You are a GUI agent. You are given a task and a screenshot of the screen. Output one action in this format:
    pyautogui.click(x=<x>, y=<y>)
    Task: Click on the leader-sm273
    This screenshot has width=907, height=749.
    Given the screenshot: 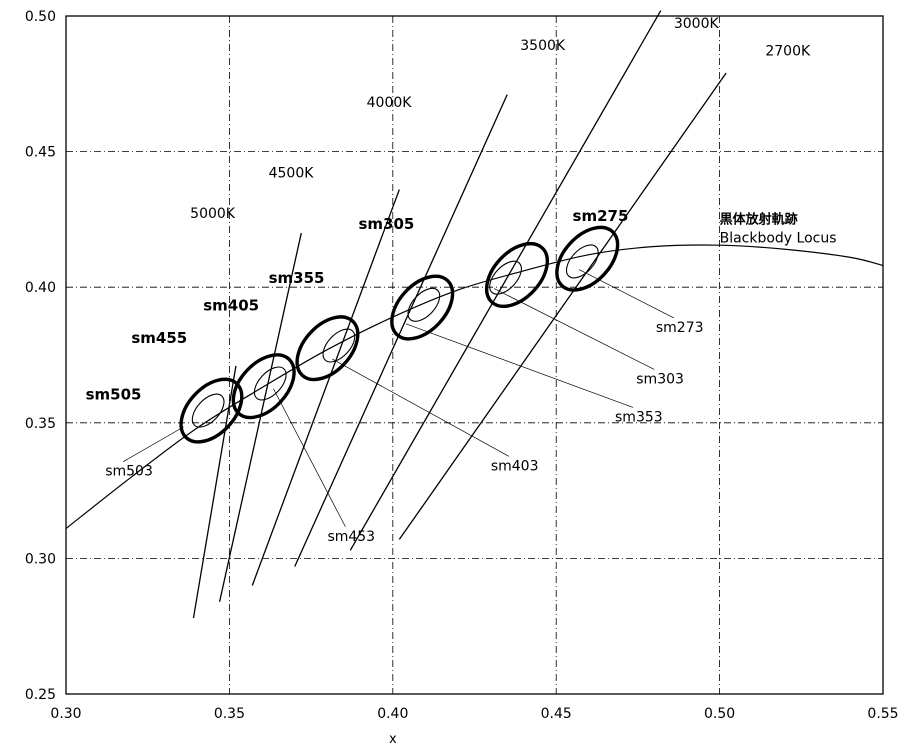 What is the action you would take?
    pyautogui.click(x=626, y=294)
    